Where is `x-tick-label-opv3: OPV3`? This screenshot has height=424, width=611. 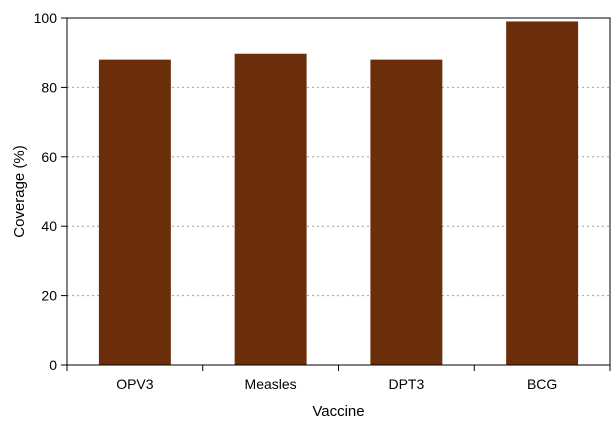 x-tick-label-opv3: OPV3 is located at coordinates (135, 384).